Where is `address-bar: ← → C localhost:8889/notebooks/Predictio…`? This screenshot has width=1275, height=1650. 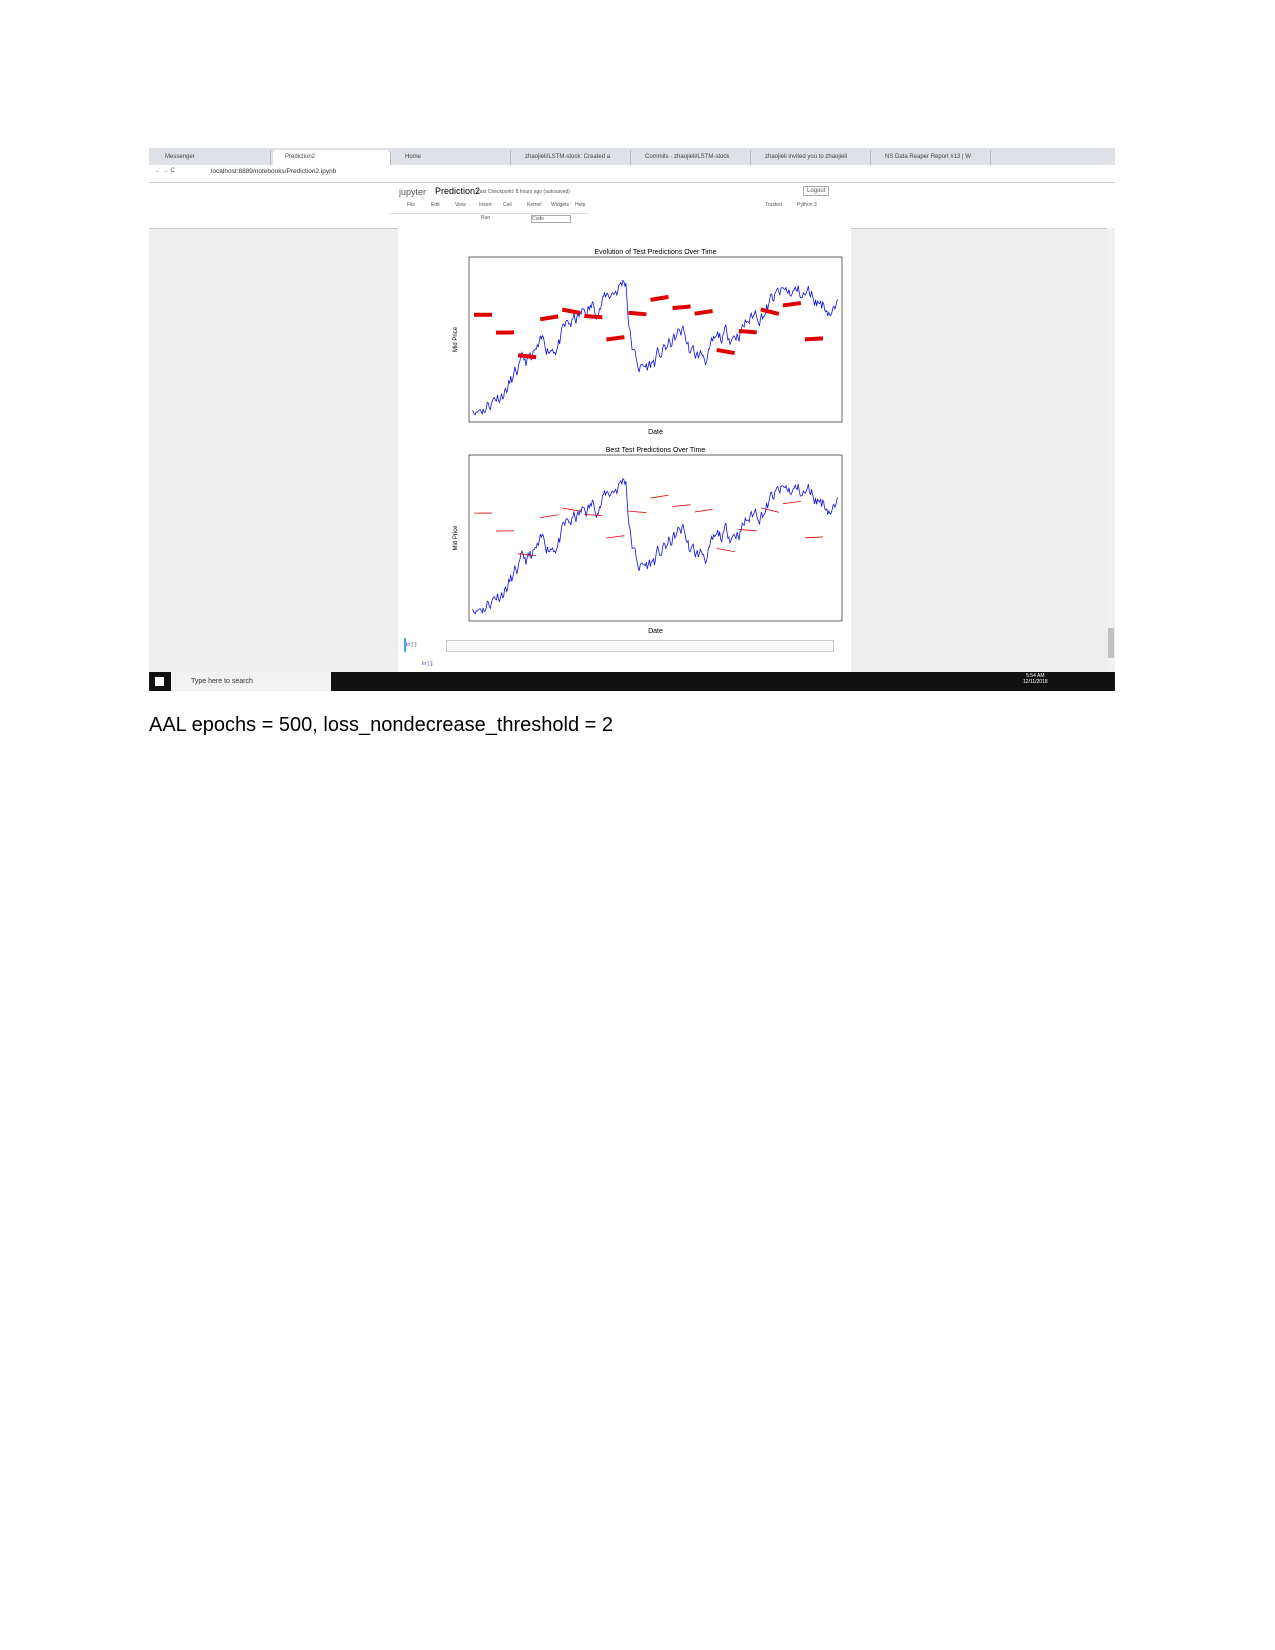 address-bar: ← → C localhost:8889/notebooks/Predictio… is located at coordinates (632, 174).